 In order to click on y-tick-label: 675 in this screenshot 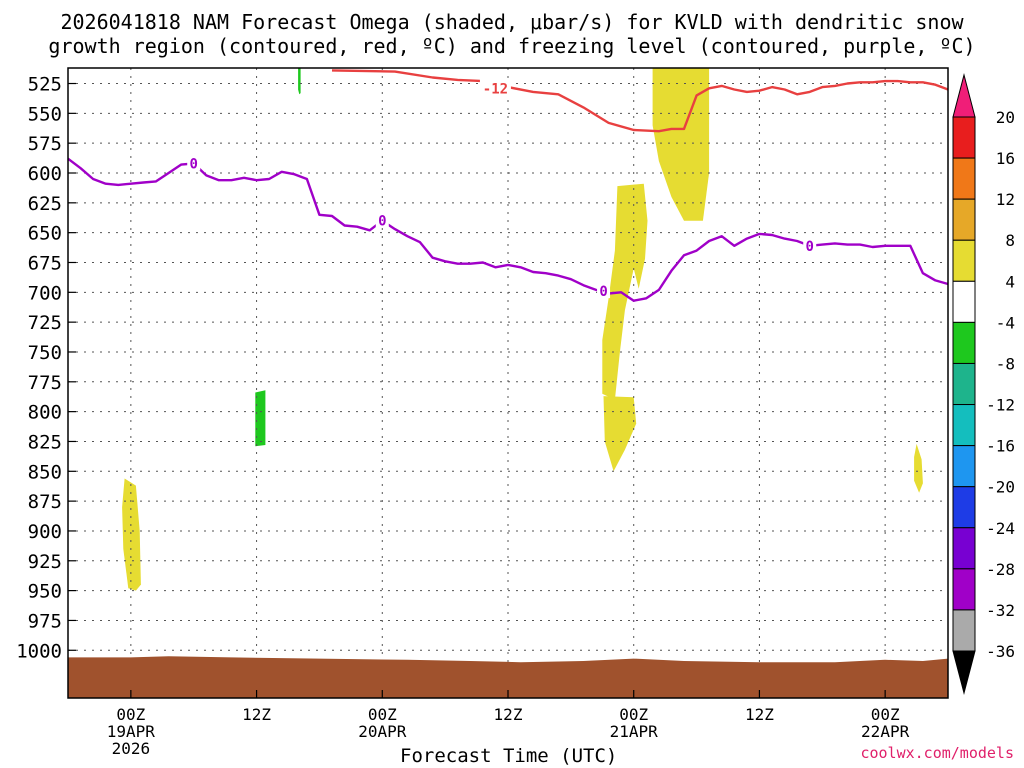, I will do `click(45, 263)`.